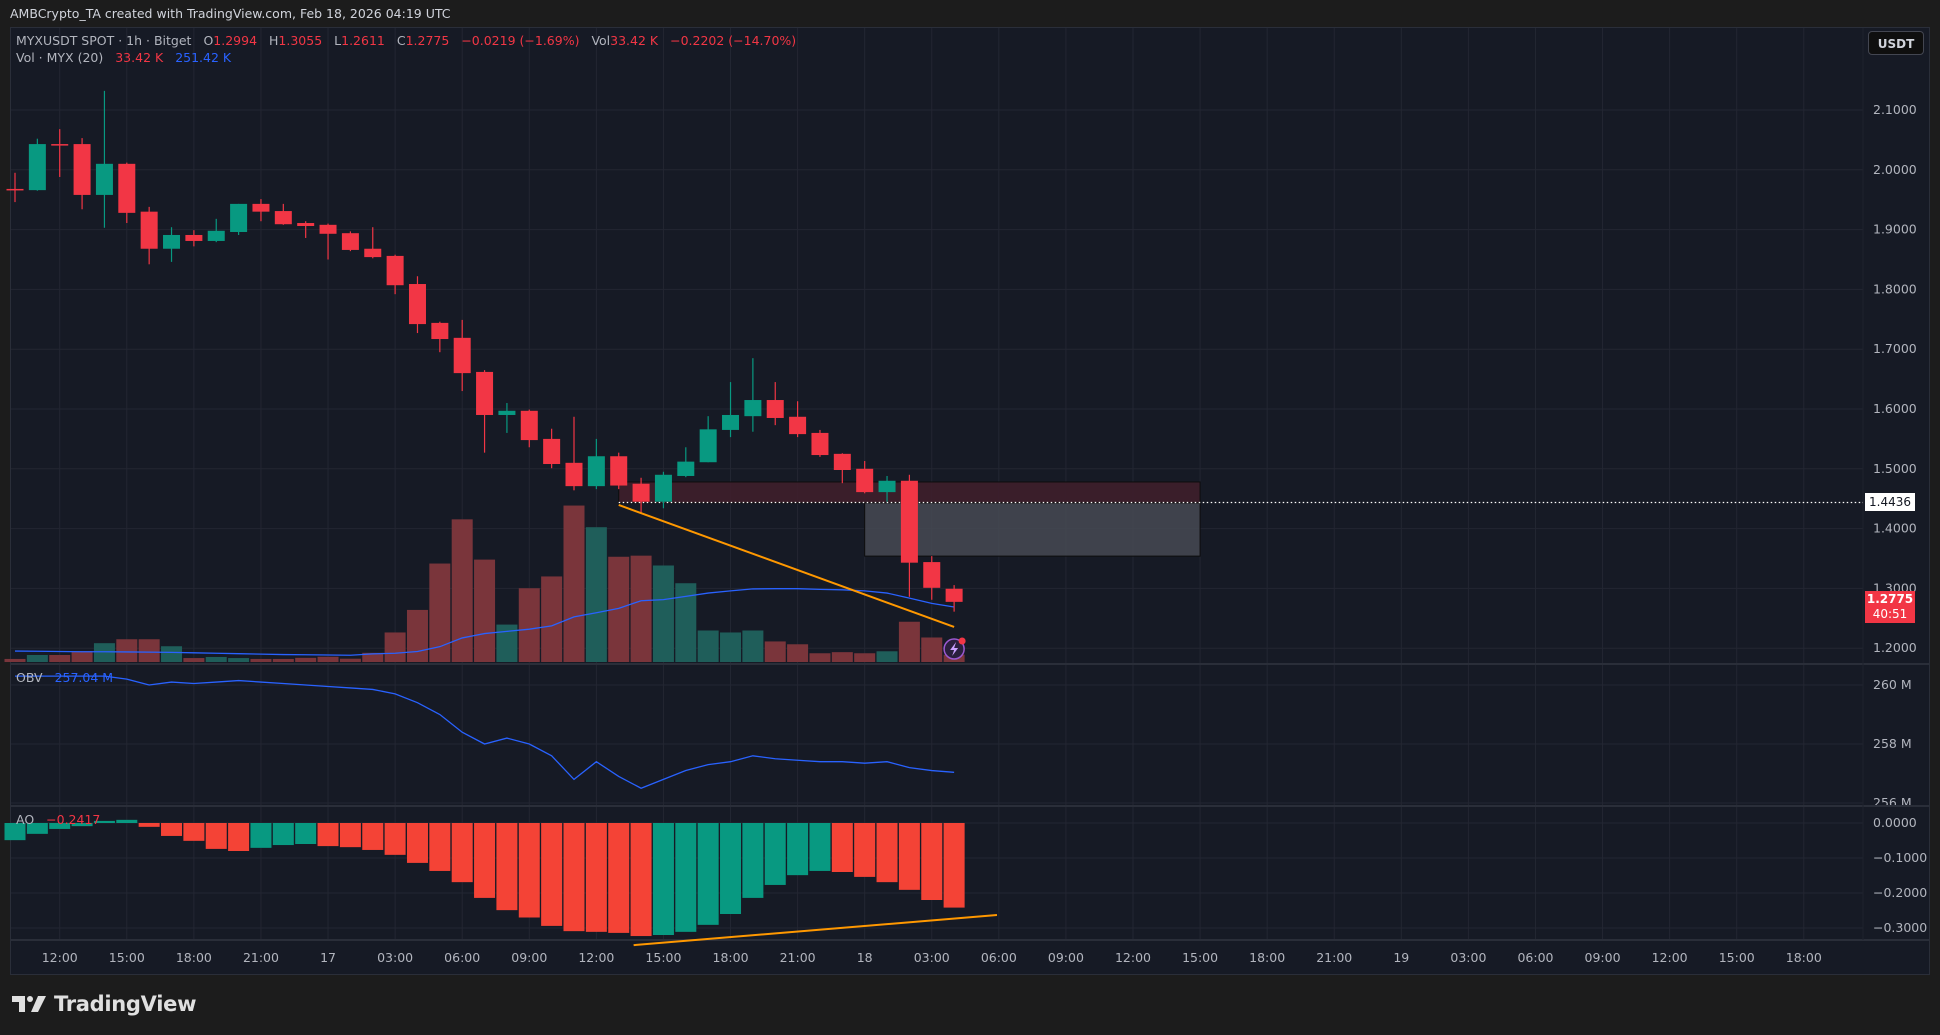  What do you see at coordinates (104, 40) in the screenshot?
I see `symbol-label: MYXUSDT SPOT · 1h · Bitget` at bounding box center [104, 40].